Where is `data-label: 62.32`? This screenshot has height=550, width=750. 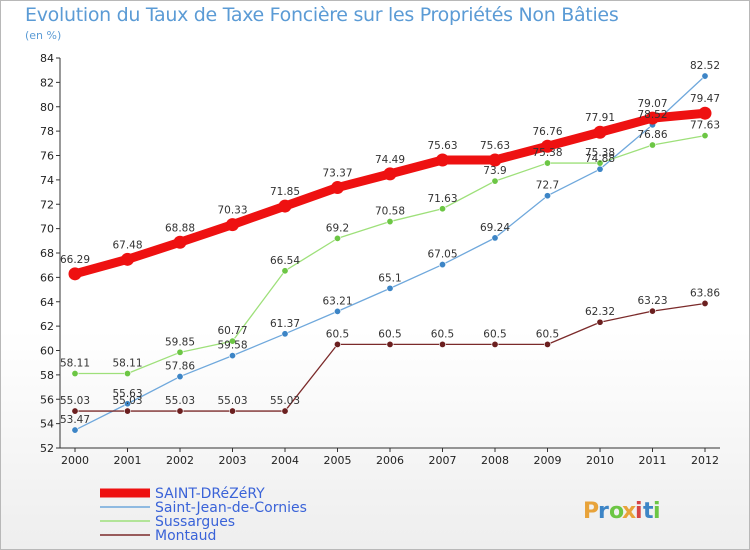 data-label: 62.32 is located at coordinates (600, 312).